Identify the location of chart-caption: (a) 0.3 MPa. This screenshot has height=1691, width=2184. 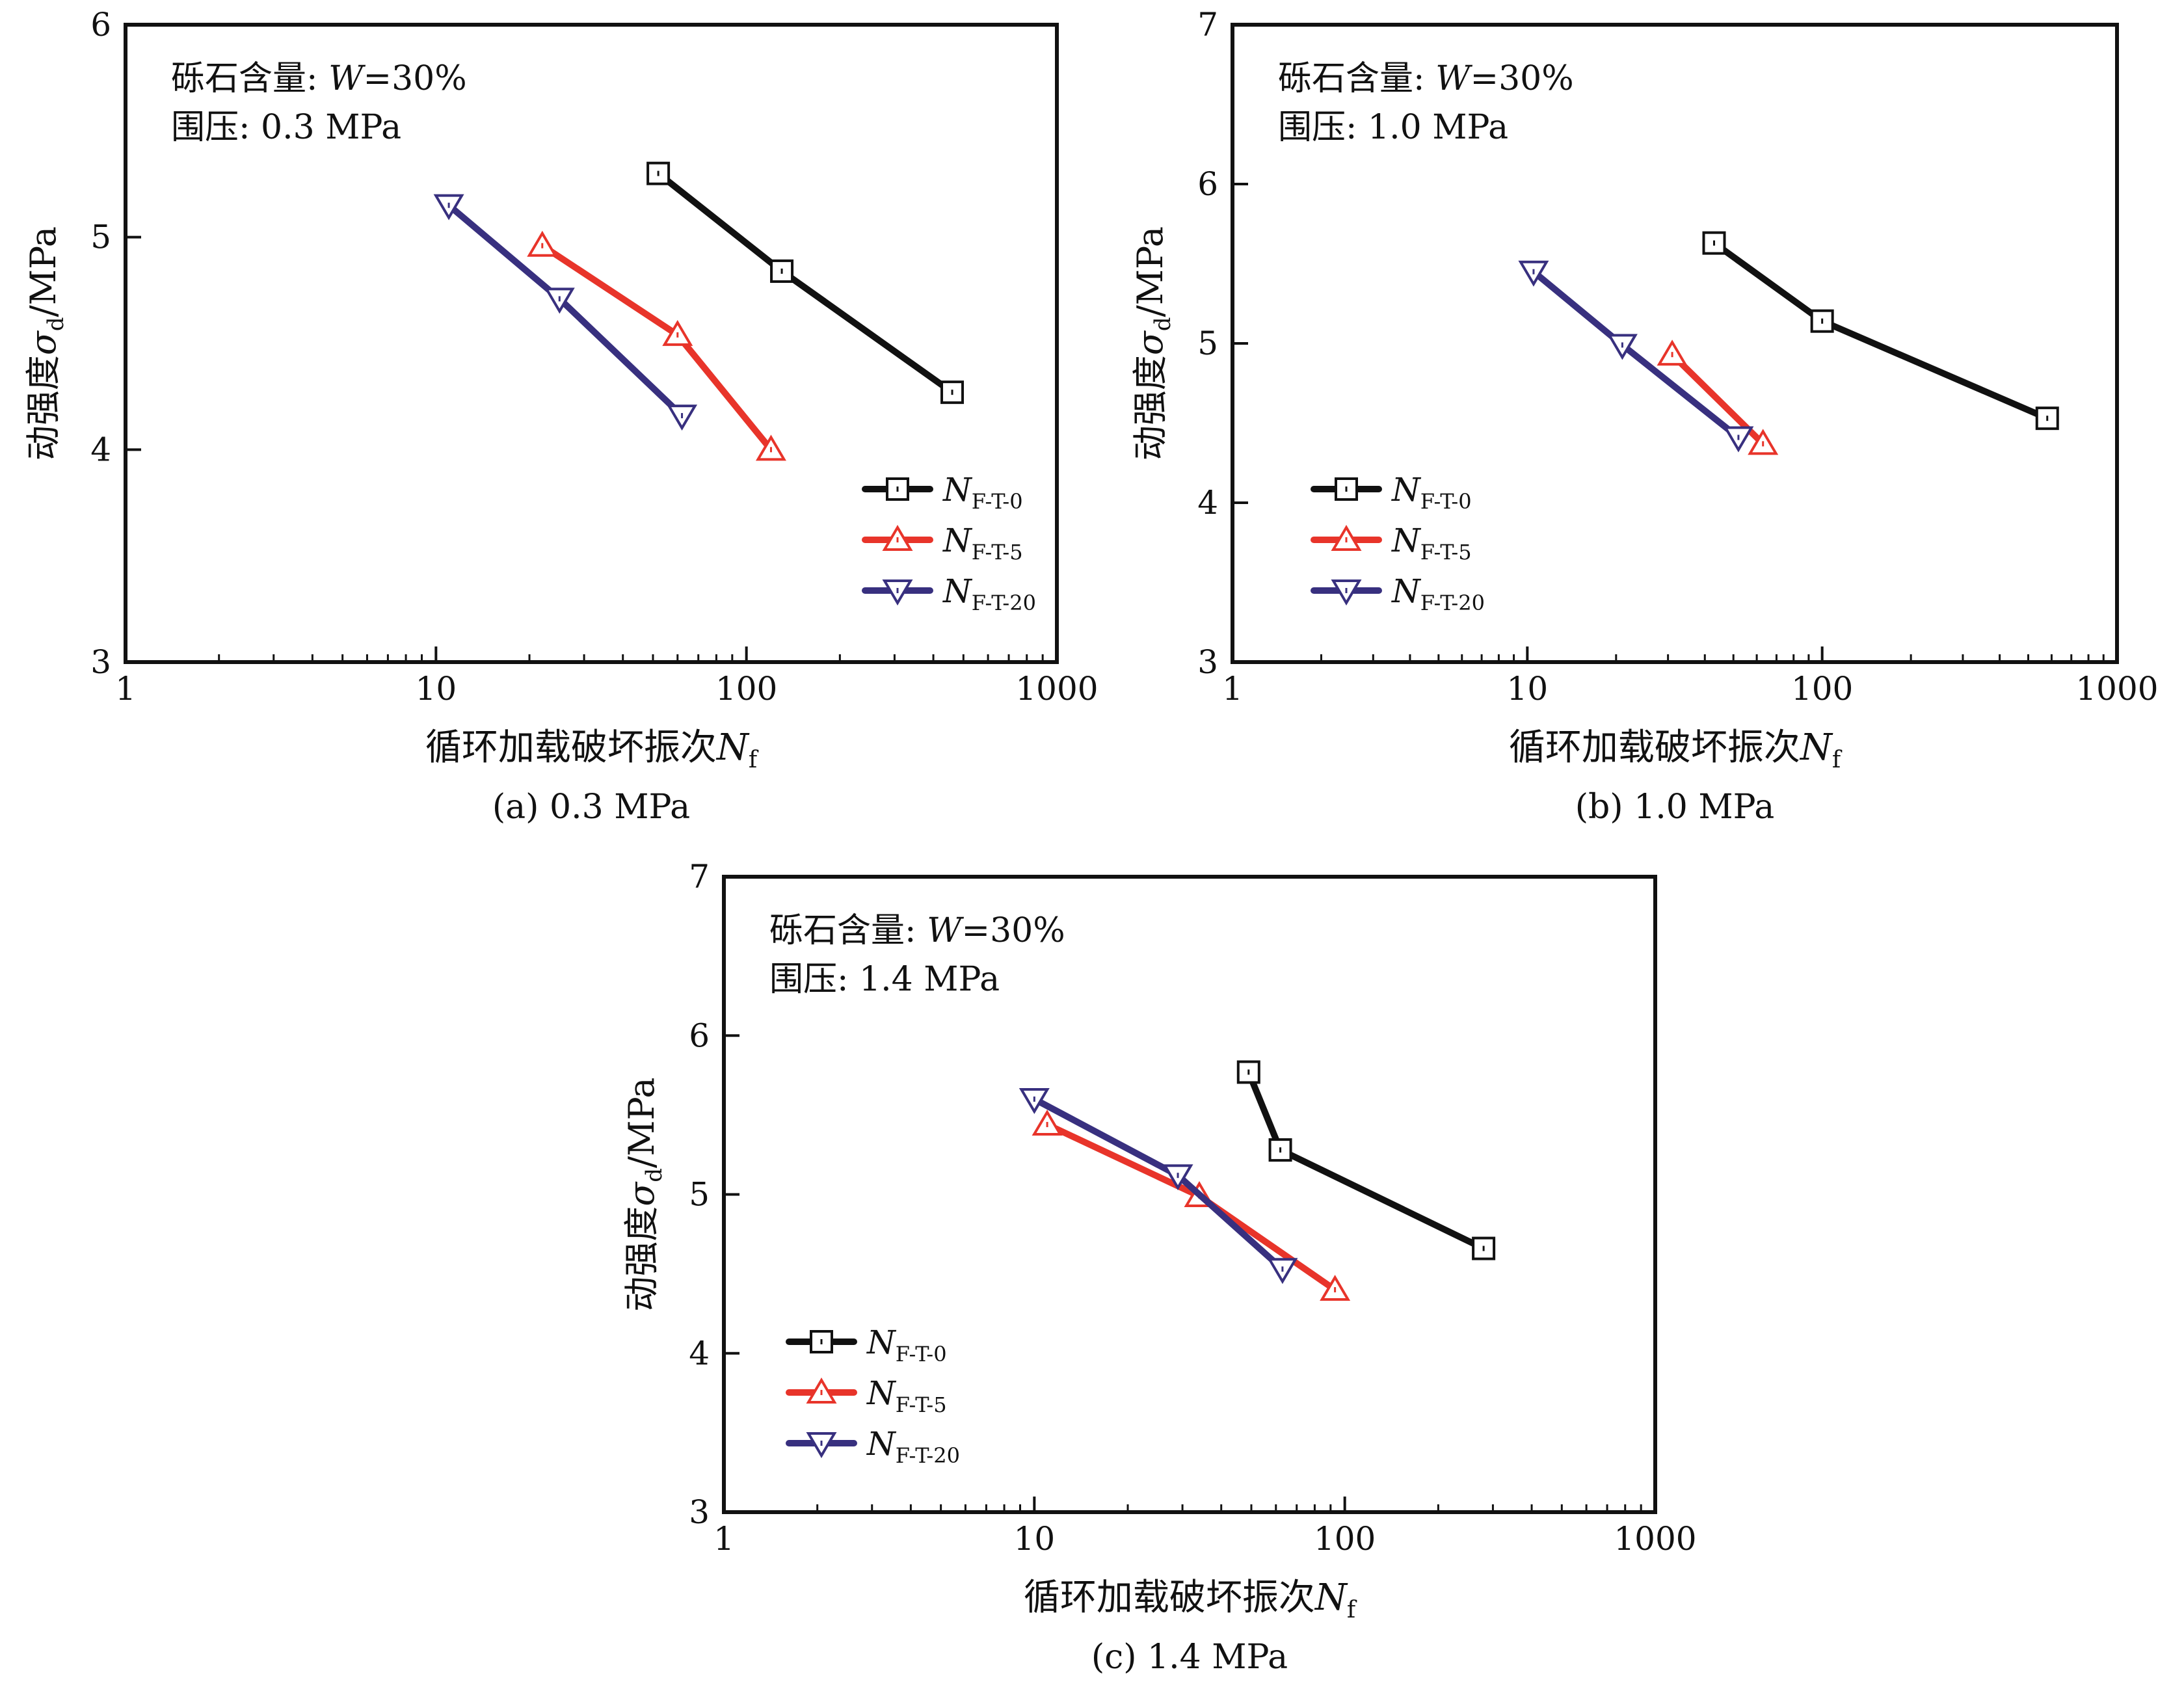
(591, 807).